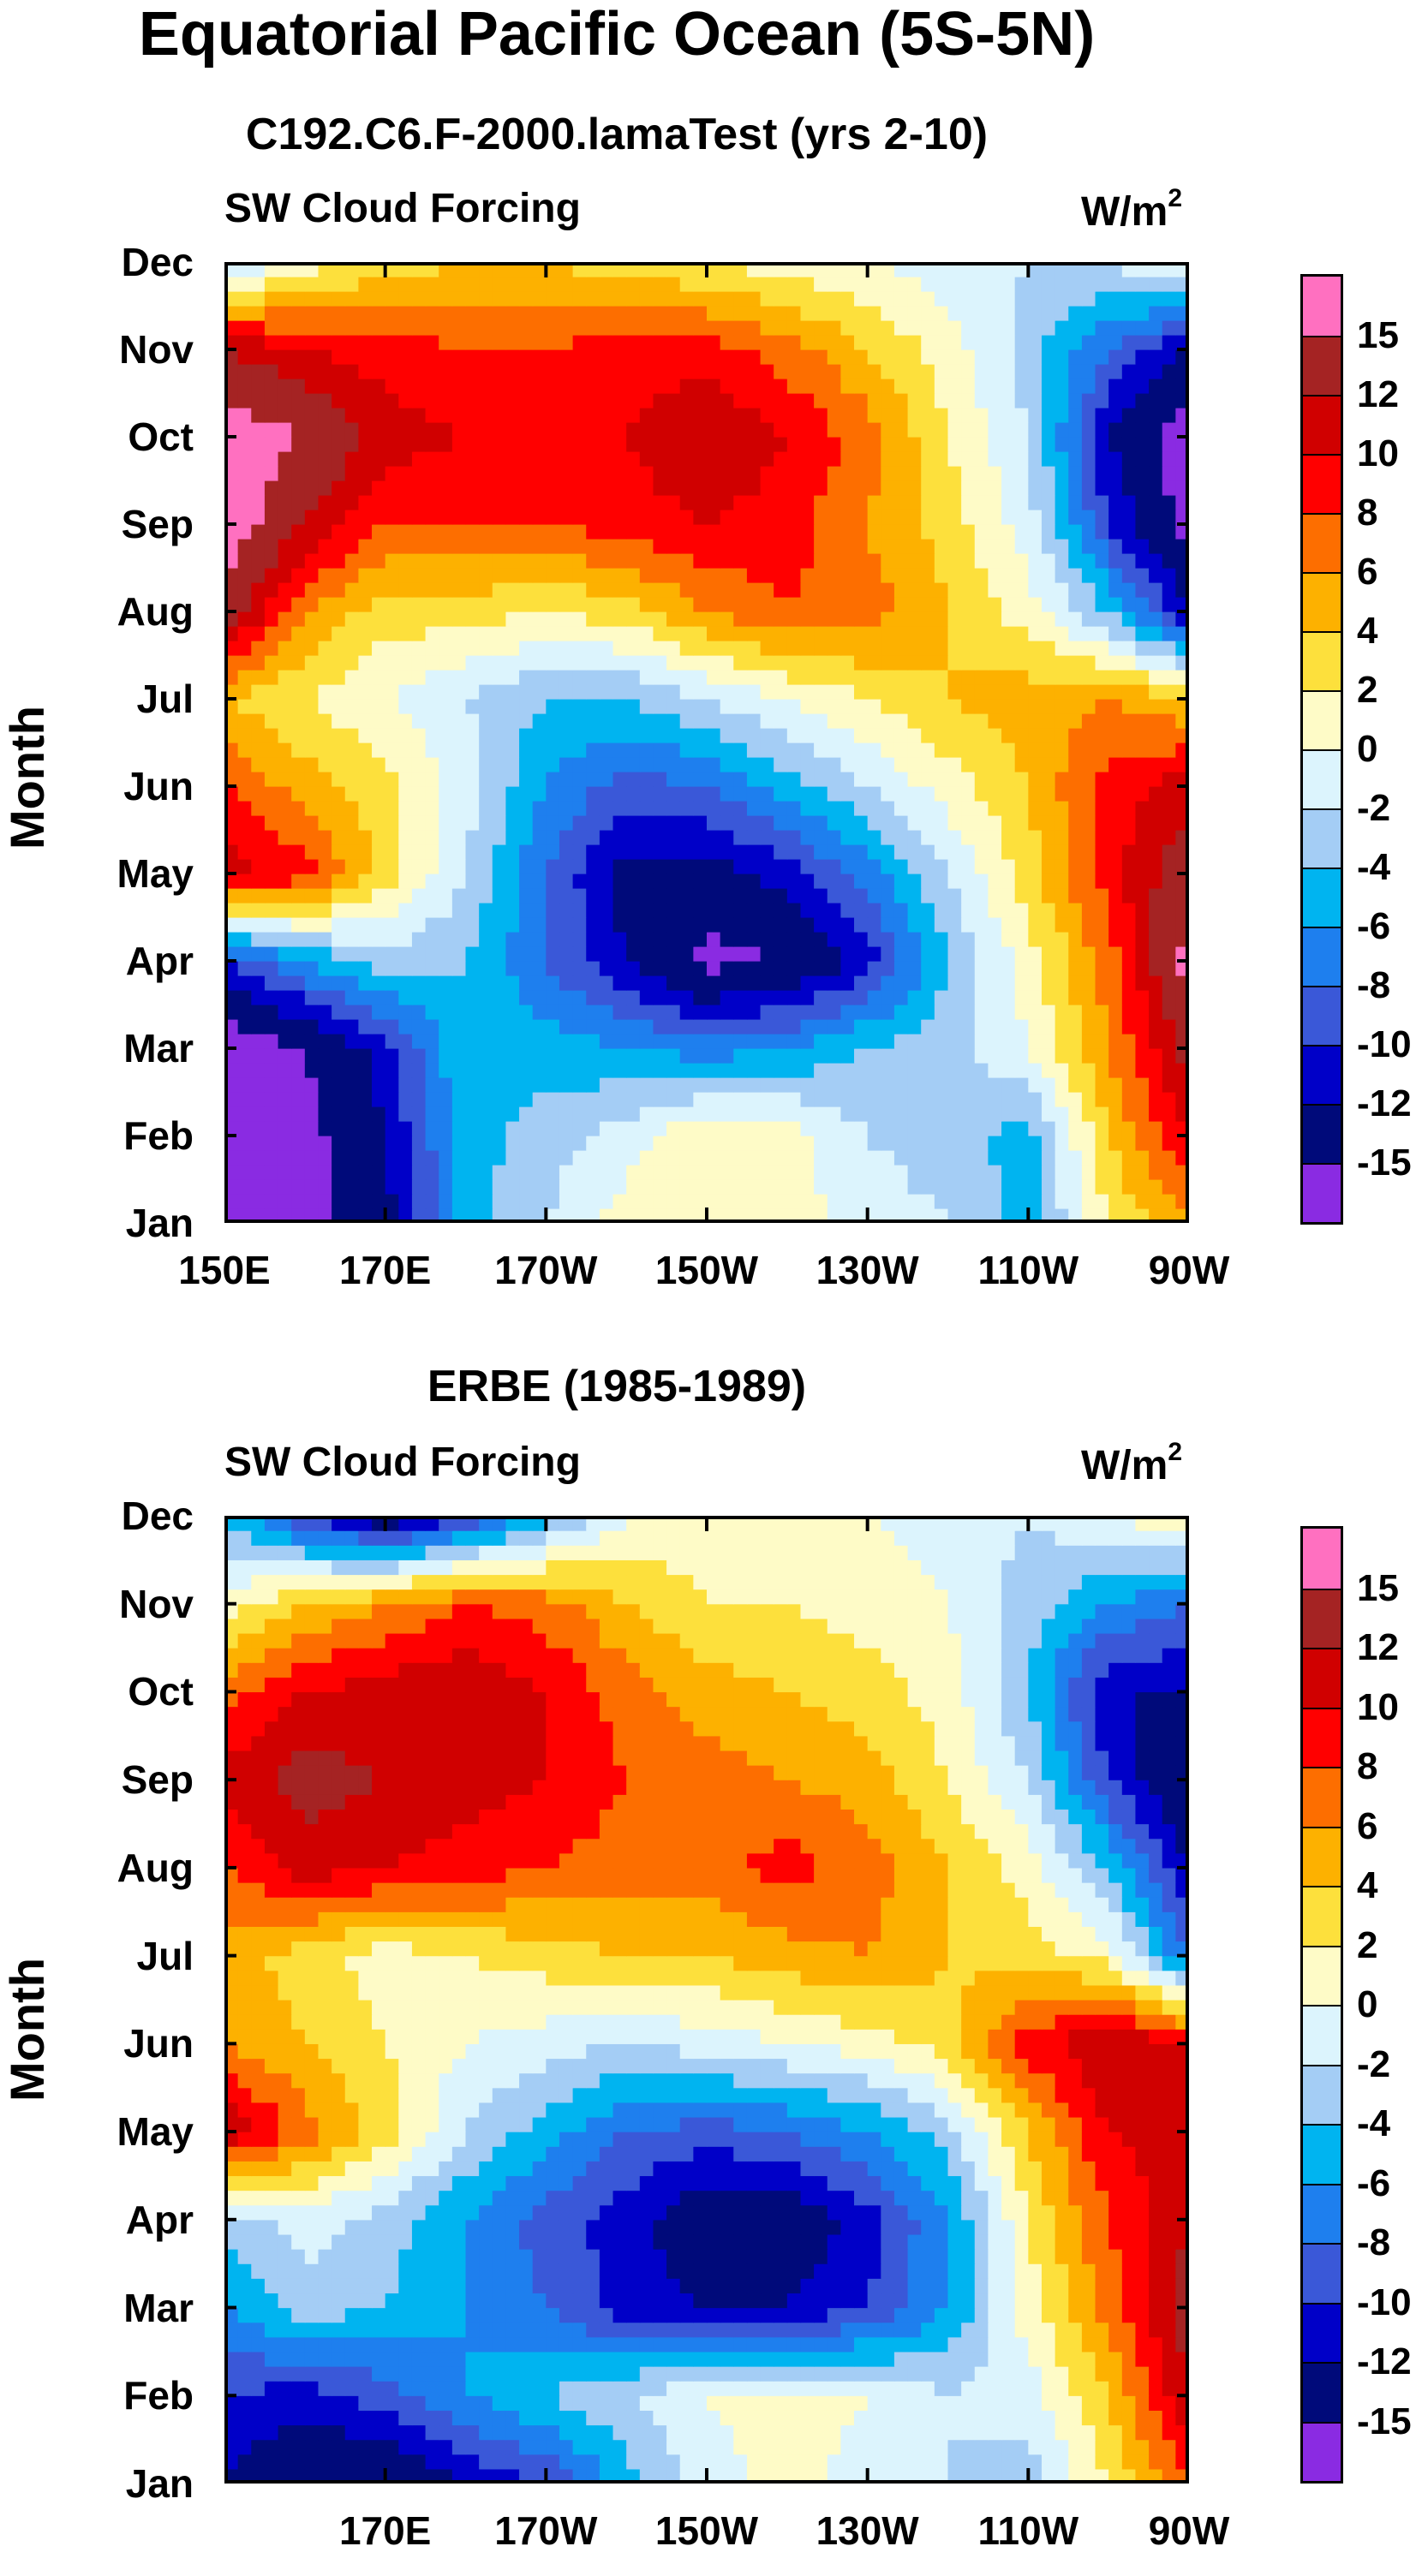  I want to click on y-tick-label-nov: Nov, so click(157, 349).